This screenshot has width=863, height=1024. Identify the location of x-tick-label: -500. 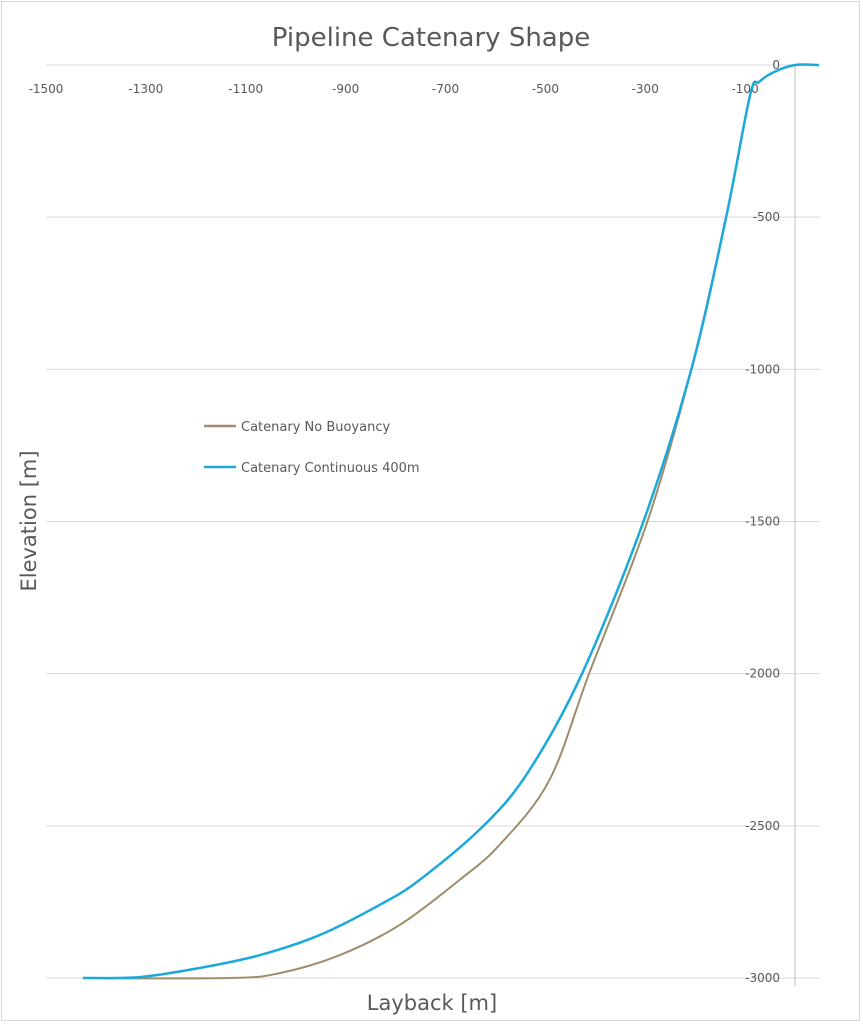
(545, 89).